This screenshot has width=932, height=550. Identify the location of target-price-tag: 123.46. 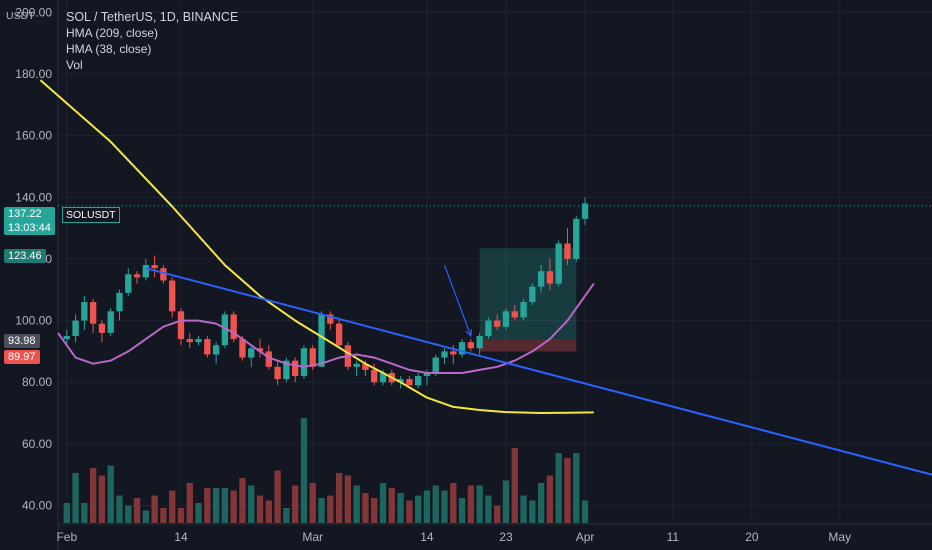
(25, 256).